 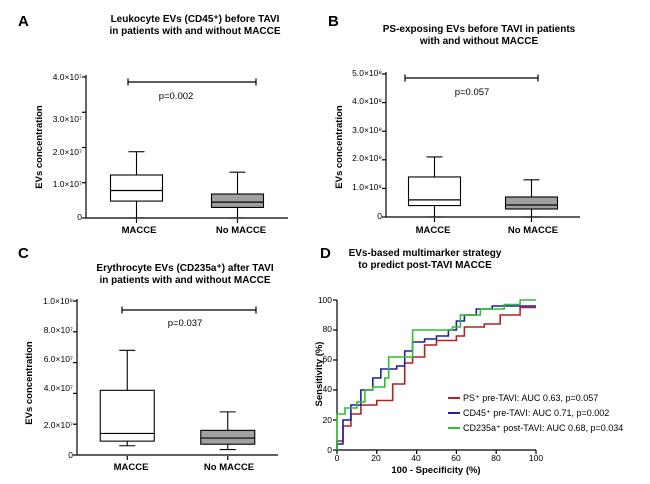 I want to click on panel-d-plot-area, so click(x=435, y=376).